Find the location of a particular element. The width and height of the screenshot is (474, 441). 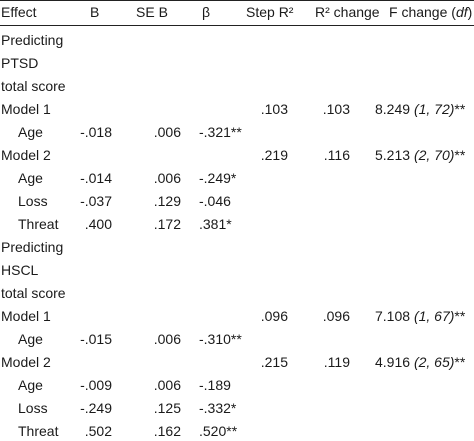

f-change: 4.916 (2, 65)** is located at coordinates (420, 362).